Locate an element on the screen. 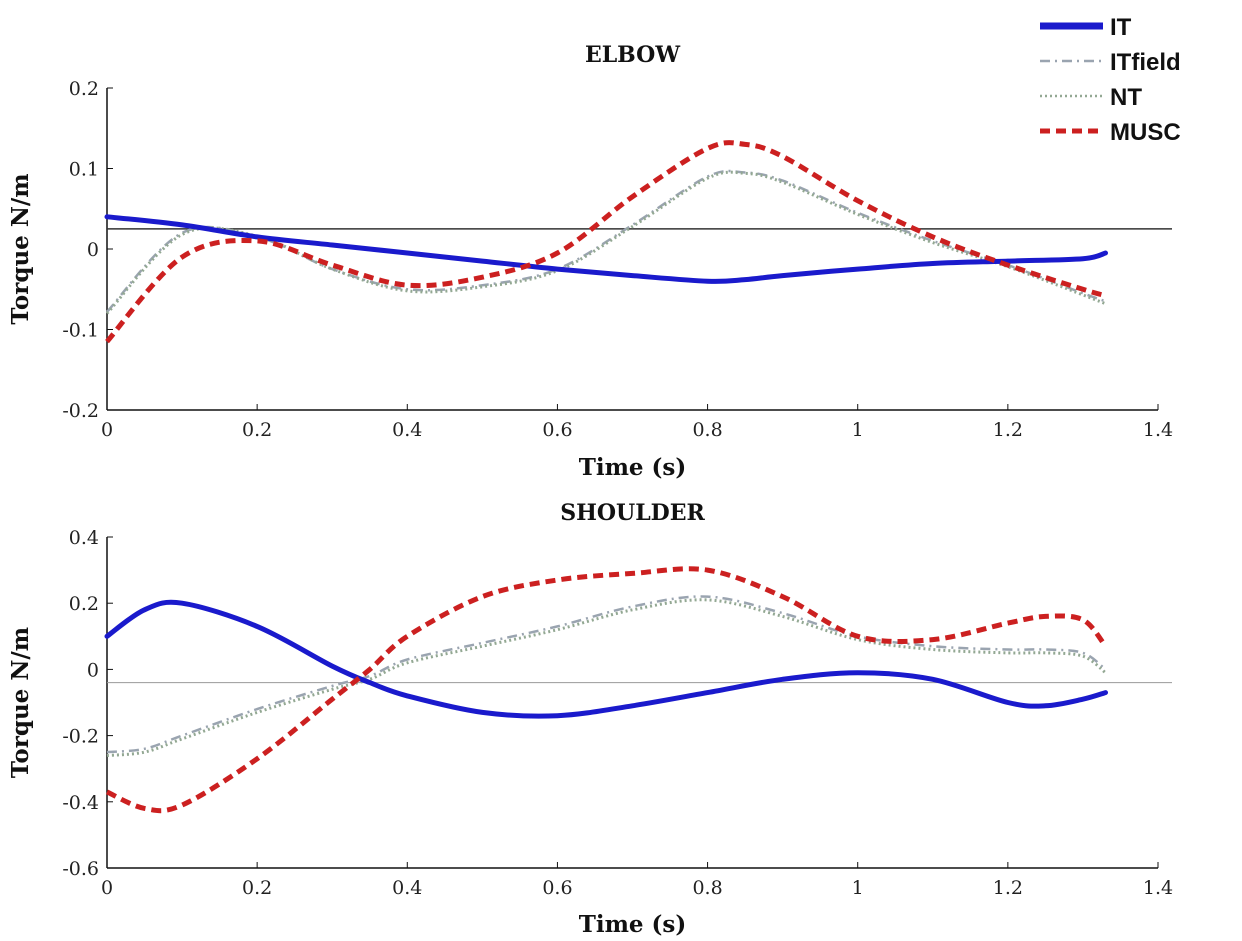 The height and width of the screenshot is (941, 1242). y-tick-label: -0.6 is located at coordinates (80, 869).